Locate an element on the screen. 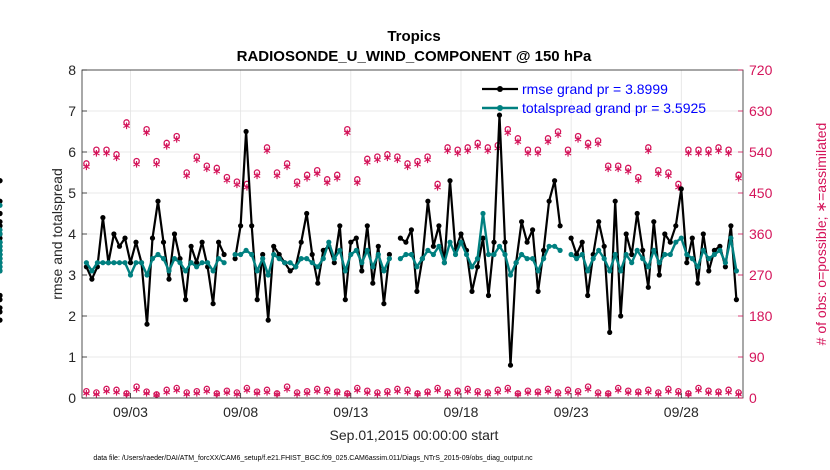 The image size is (830, 470). y-left-tick-label: 5 is located at coordinates (72, 193).